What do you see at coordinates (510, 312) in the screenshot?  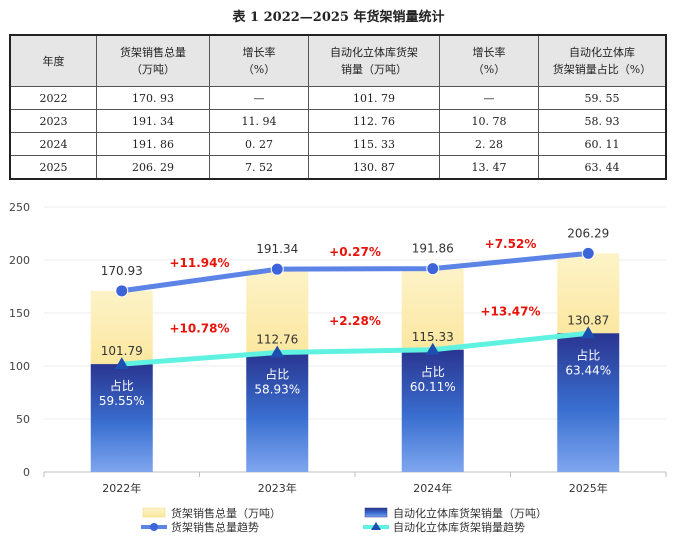 I see `auto-growth-label: +13.47%` at bounding box center [510, 312].